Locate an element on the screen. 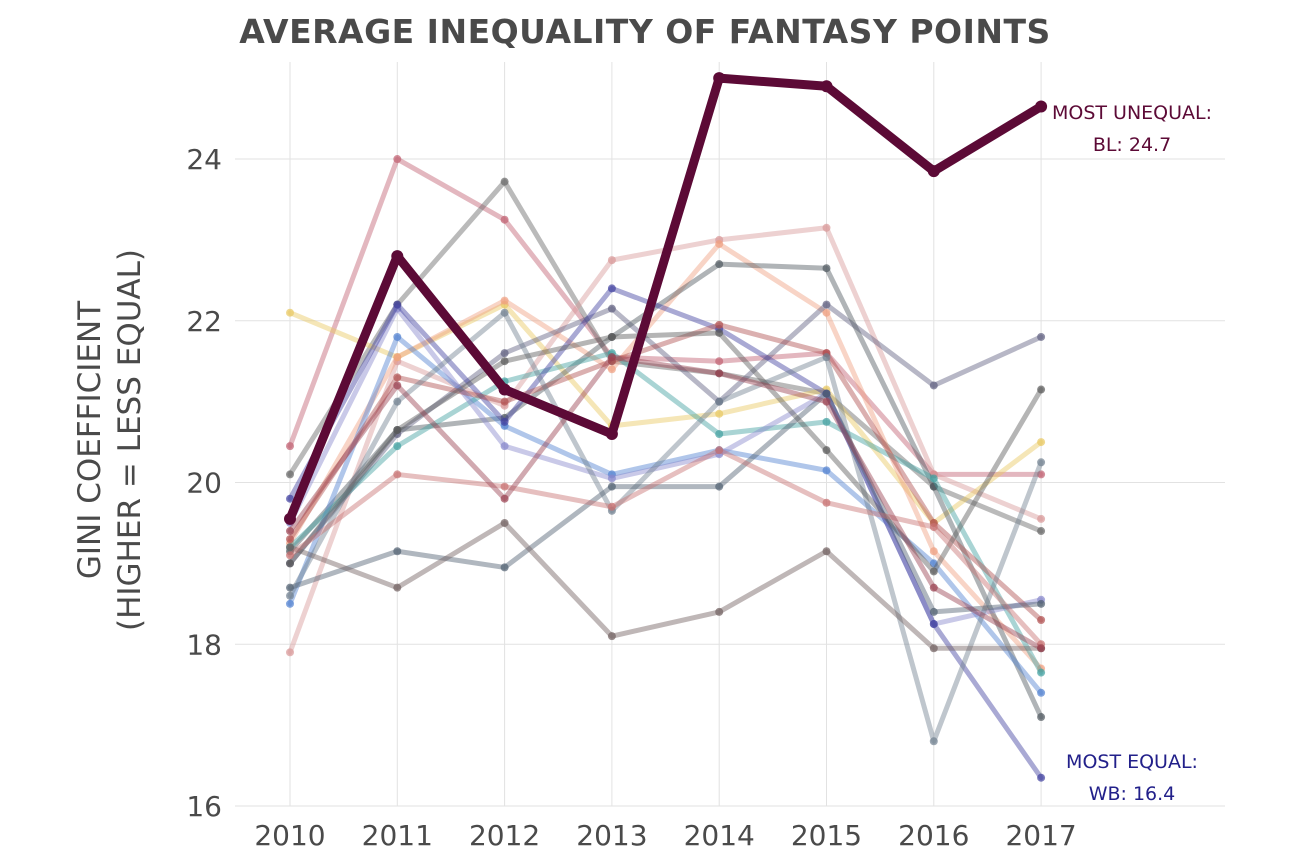 Image resolution: width=1295 pixels, height=863 pixels. most-equal-label: MOST EQUAL: is located at coordinates (1132, 762).